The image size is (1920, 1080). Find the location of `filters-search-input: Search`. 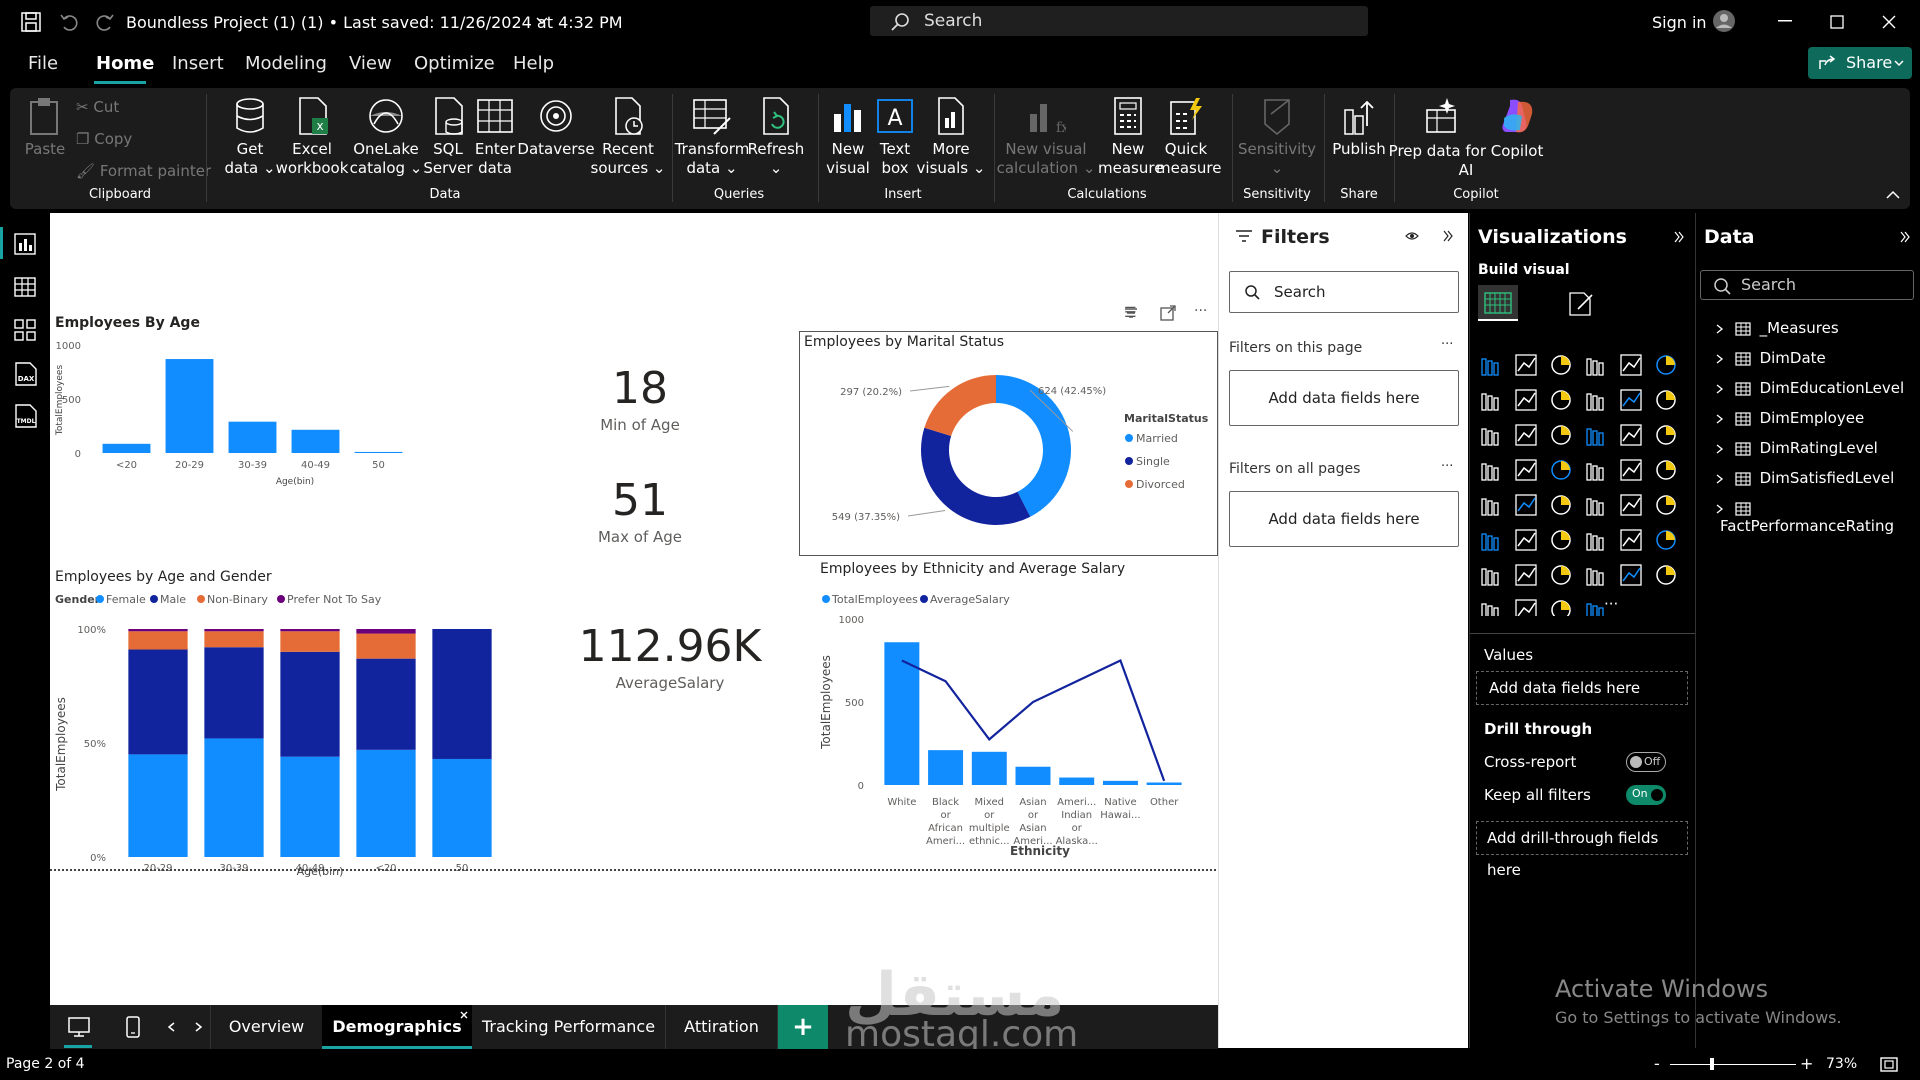

filters-search-input: Search is located at coordinates (1344, 292).